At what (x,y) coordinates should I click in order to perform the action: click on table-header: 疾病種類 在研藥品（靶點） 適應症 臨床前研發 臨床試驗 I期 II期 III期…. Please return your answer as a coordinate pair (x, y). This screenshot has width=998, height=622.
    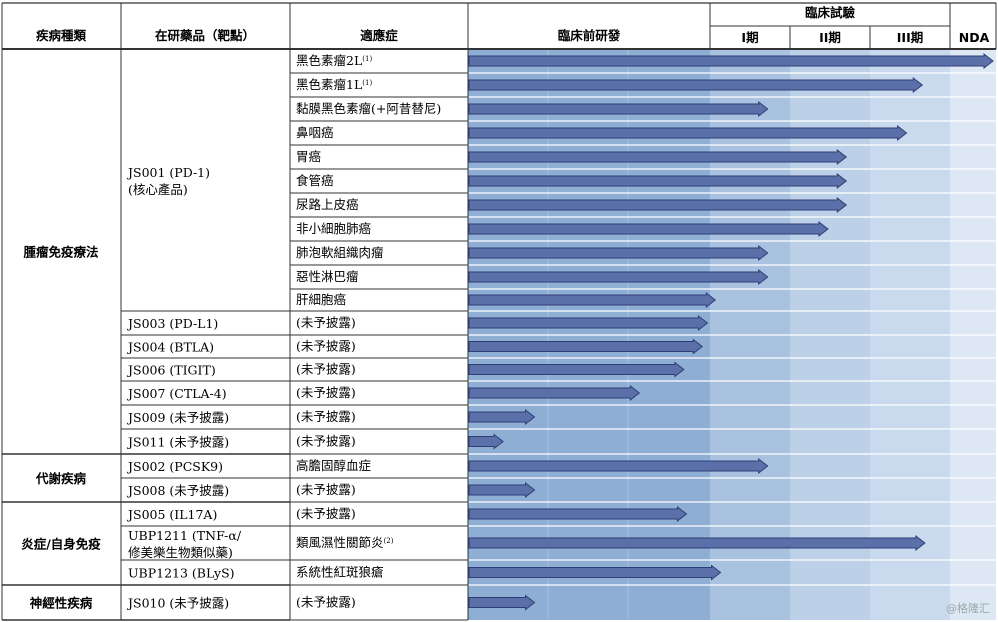
    Looking at the image, I should click on (513, 25).